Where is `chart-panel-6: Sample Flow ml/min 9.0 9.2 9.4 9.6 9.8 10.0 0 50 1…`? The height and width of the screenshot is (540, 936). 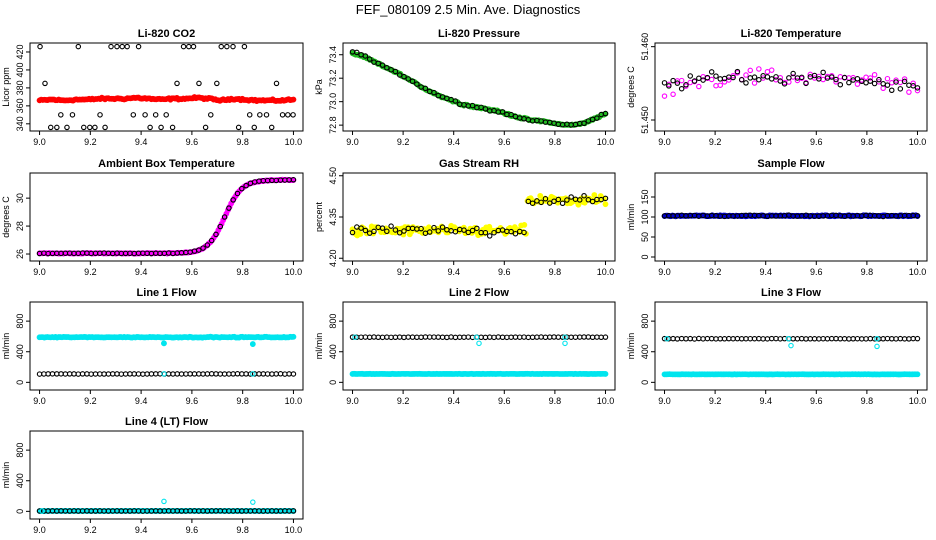
chart-panel-6: Sample Flow ml/min 9.0 9.2 9.4 9.6 9.8 10.0 0 50 1… is located at coordinates (777, 217).